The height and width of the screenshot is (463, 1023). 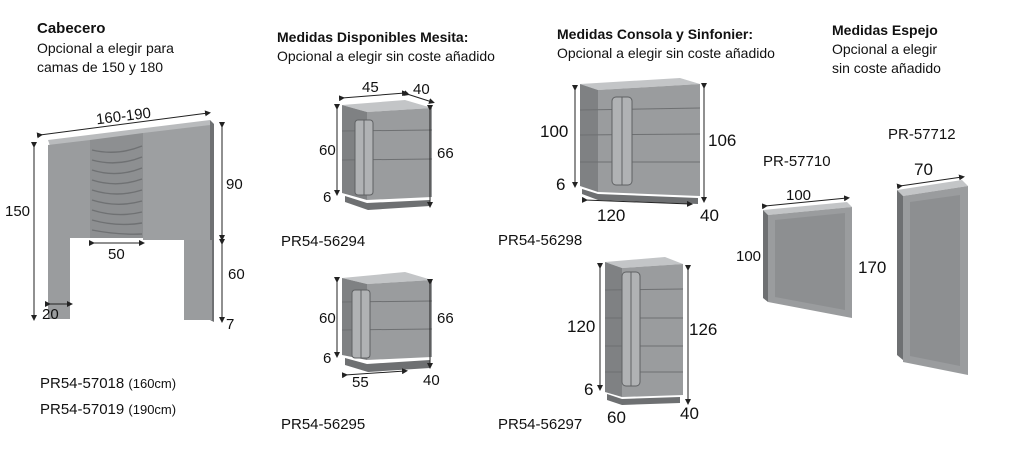 I want to click on headboard-code-2: PR54-57019 (190cm), so click(x=108, y=409).